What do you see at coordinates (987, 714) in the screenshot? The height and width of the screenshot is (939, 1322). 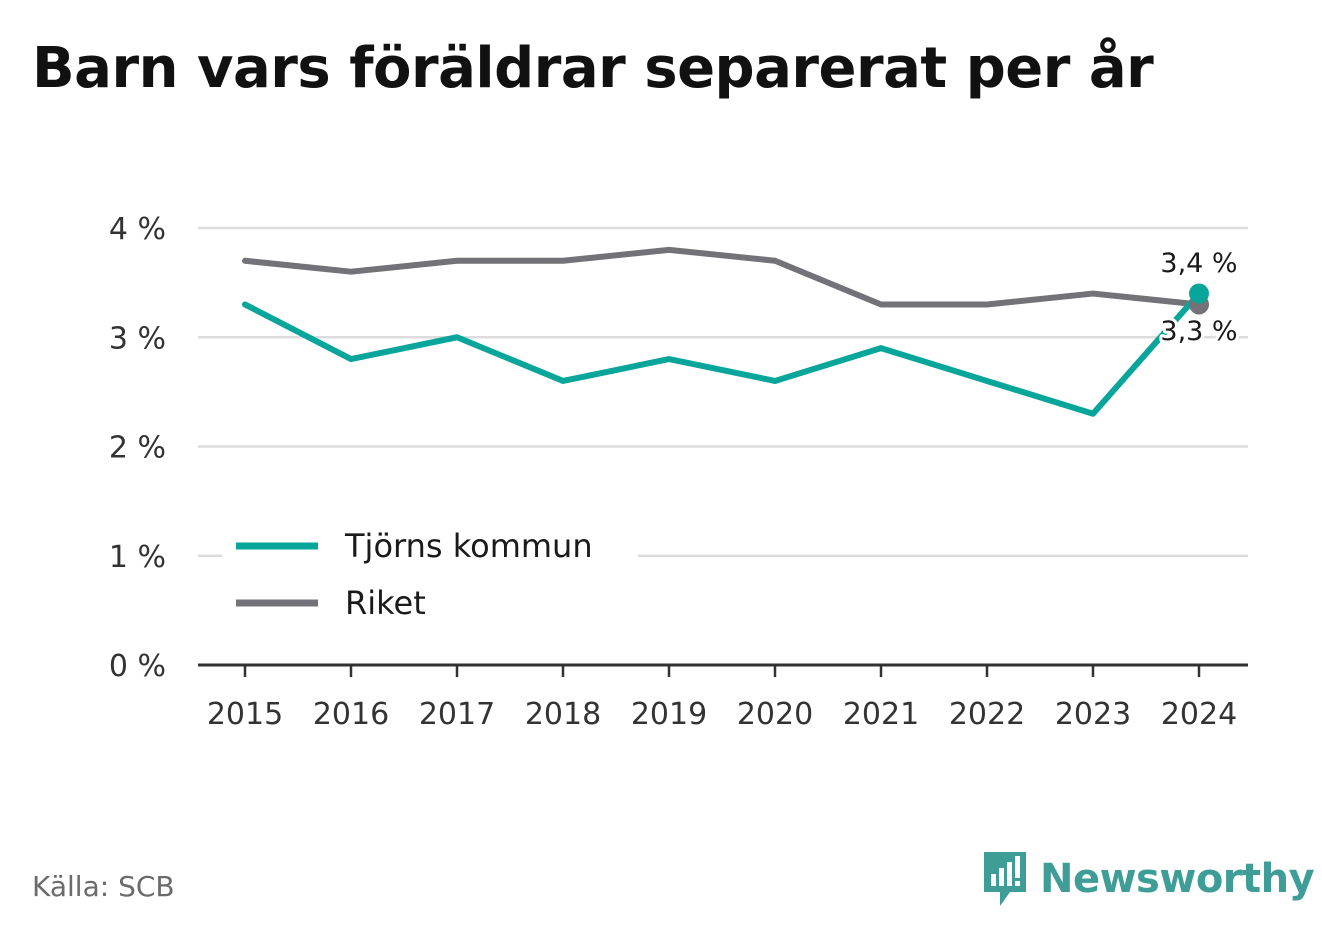 I see `x-tick-label: 2022` at bounding box center [987, 714].